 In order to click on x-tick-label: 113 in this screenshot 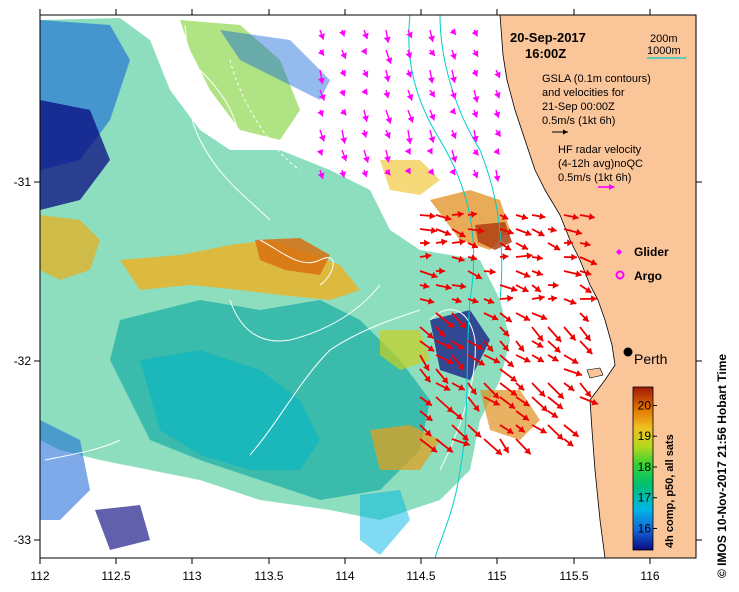, I will do `click(191, 576)`.